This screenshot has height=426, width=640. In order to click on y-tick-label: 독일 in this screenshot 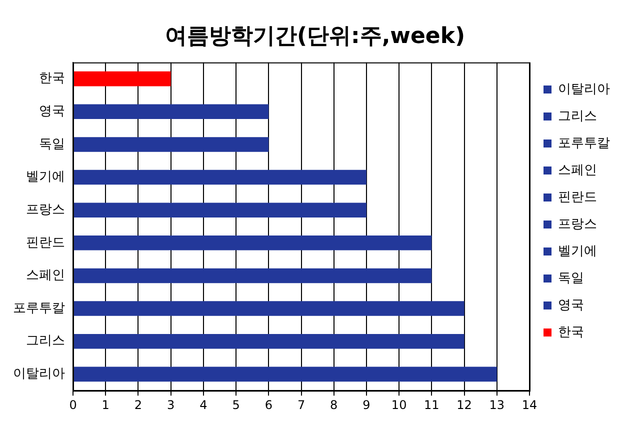, I will do `click(52, 144)`.